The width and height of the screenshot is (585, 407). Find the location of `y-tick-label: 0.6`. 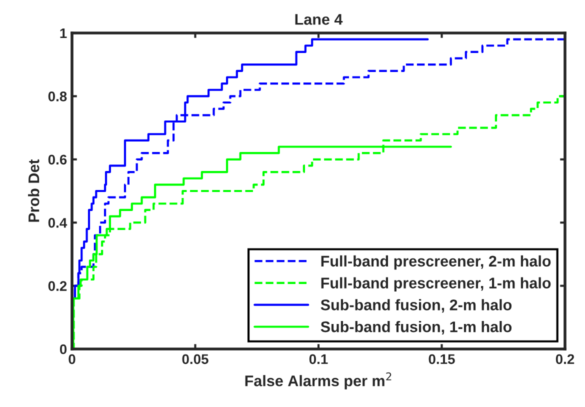

y-tick-label: 0.6 is located at coordinates (57, 159).